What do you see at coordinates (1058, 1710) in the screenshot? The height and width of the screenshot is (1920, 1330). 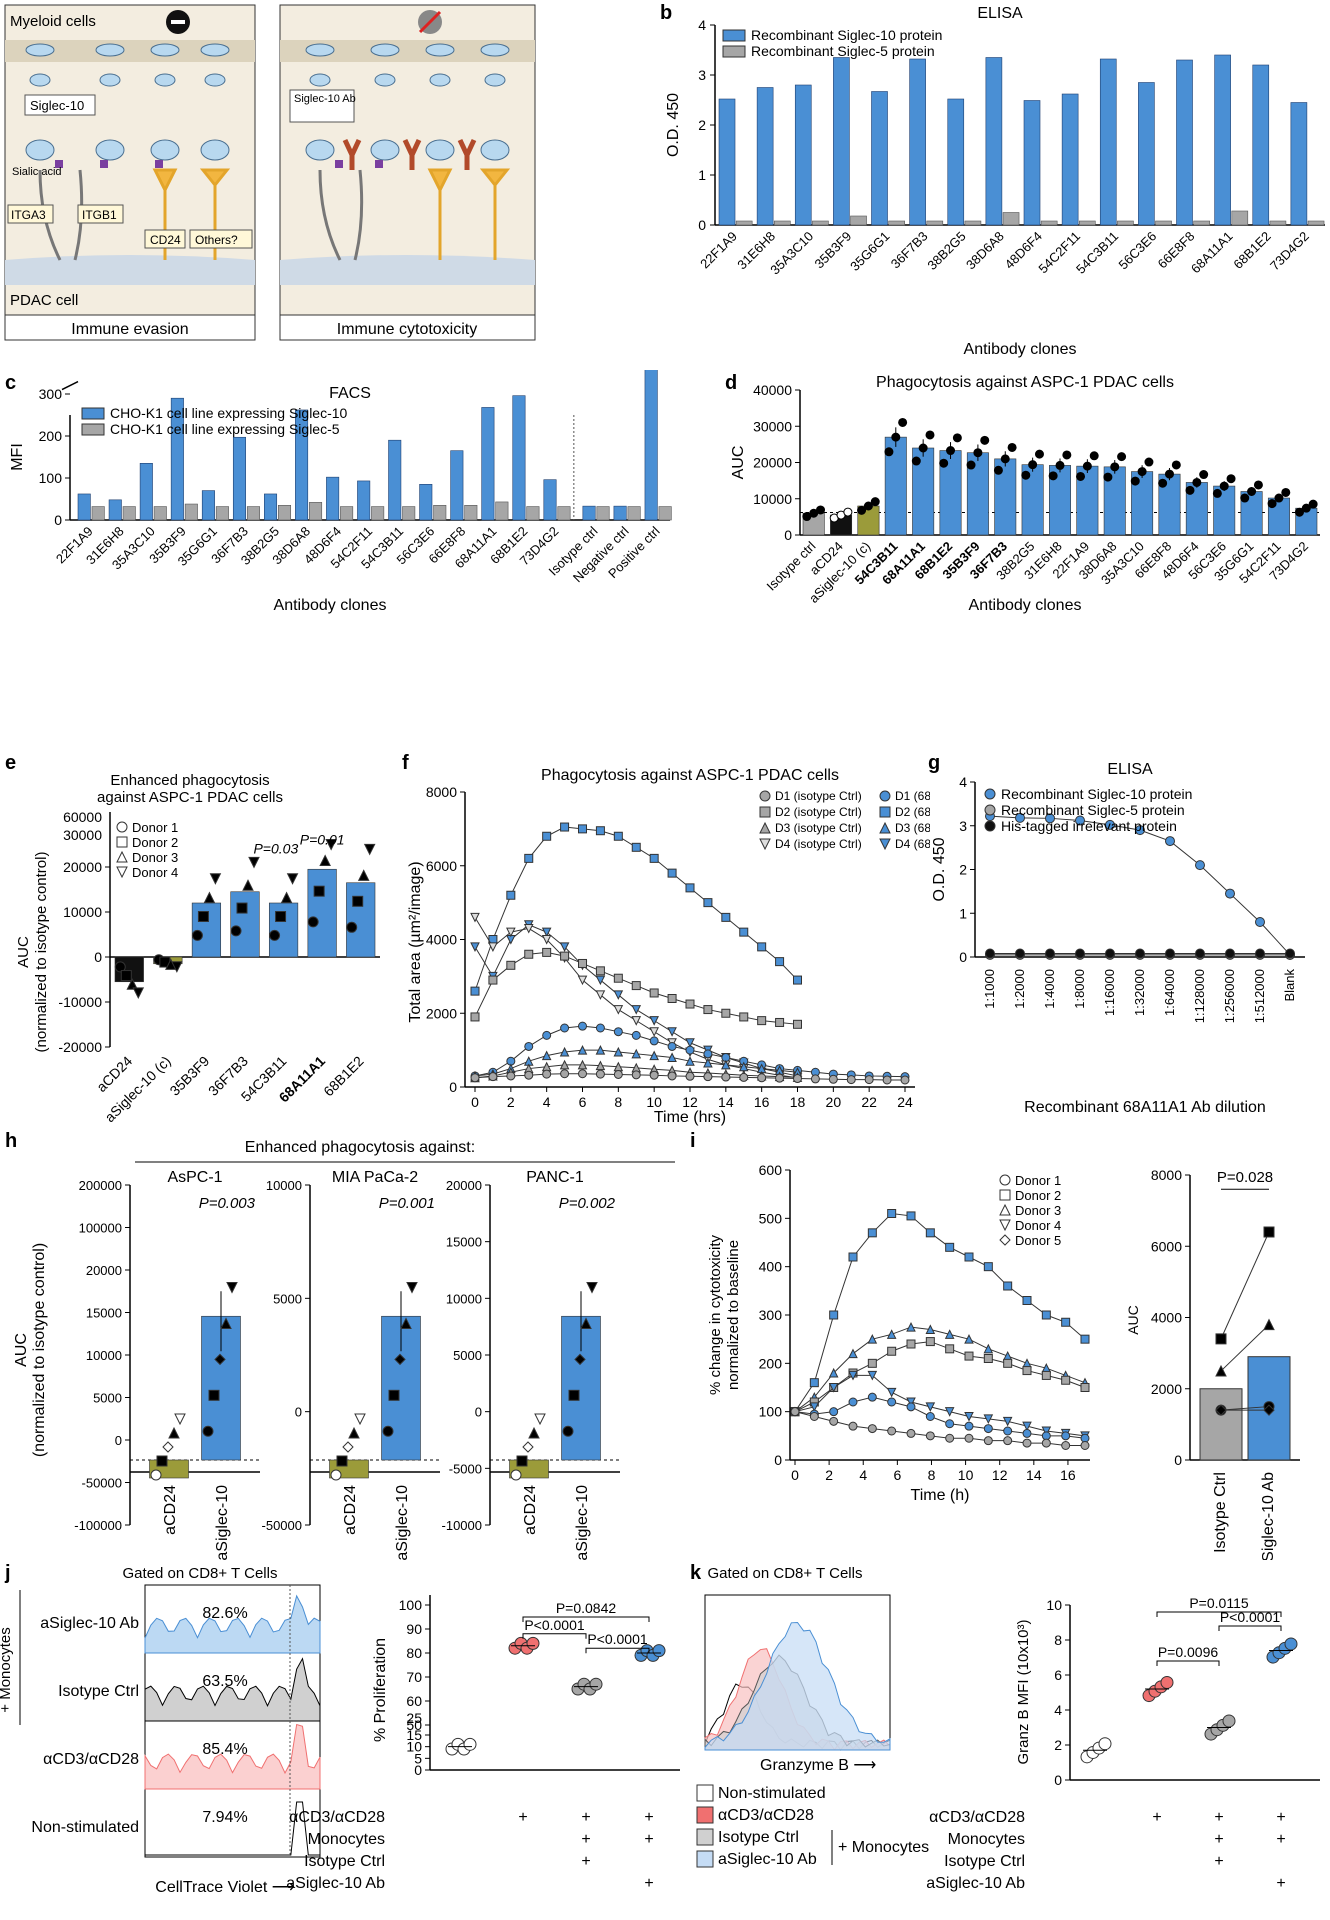 I see `y-tick-label: 4` at bounding box center [1058, 1710].